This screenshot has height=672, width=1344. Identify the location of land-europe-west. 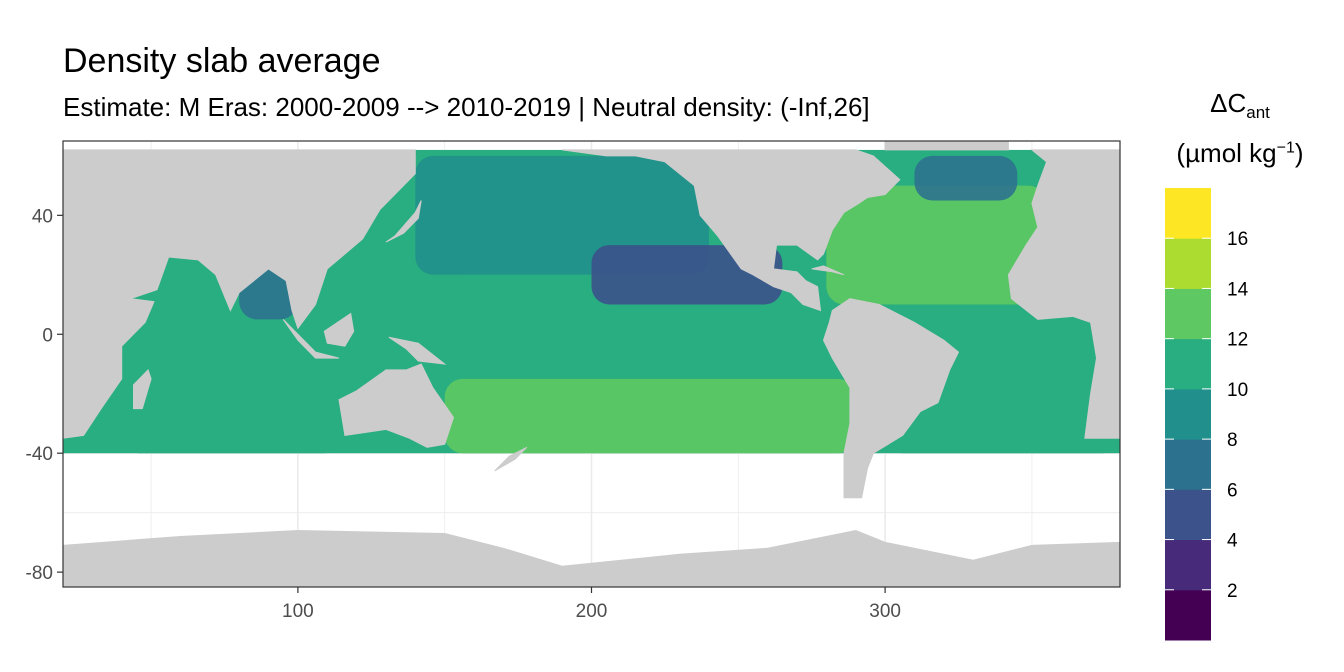
(1063, 294).